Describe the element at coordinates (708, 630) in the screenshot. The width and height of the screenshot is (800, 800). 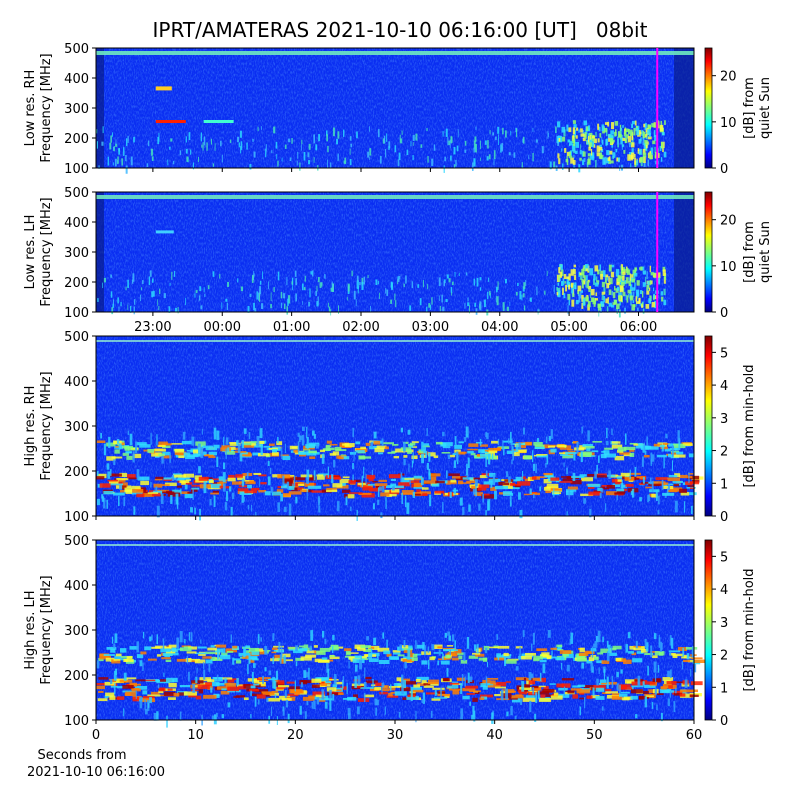
I see `colorbar` at that location.